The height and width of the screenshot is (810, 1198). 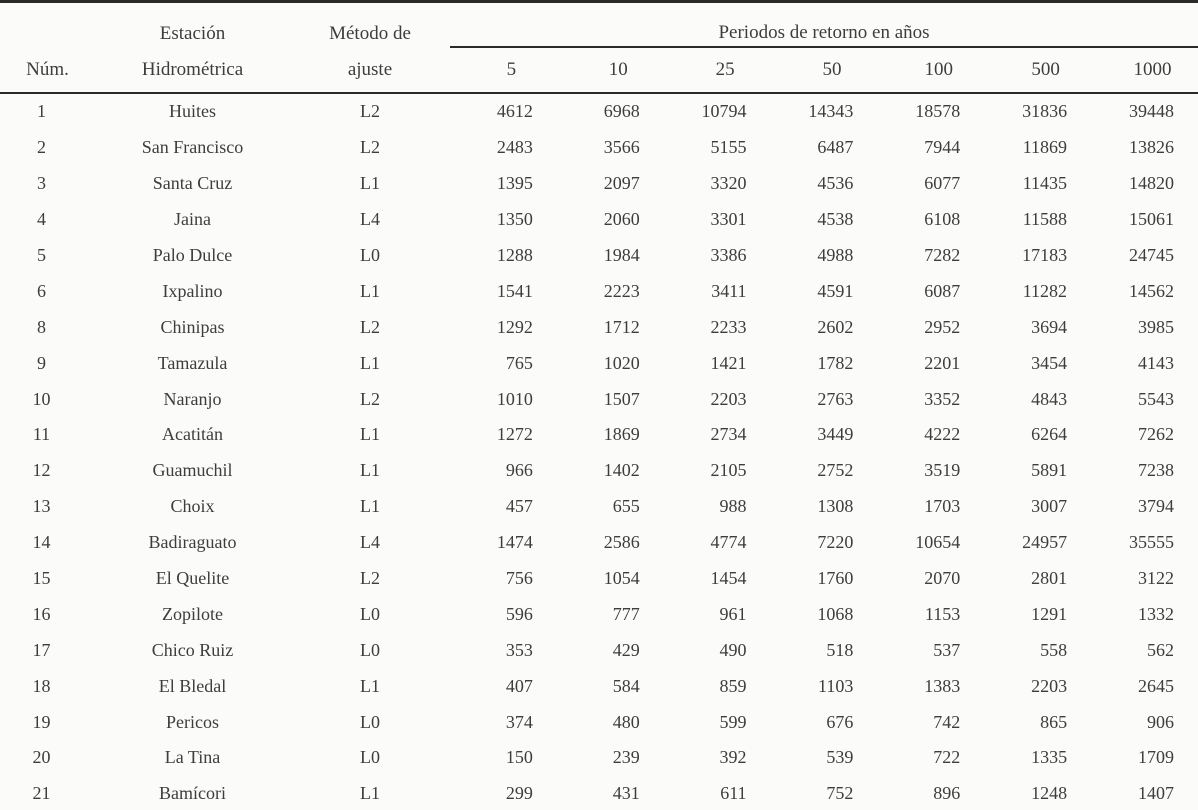 What do you see at coordinates (840, 721) in the screenshot?
I see `cell-value: 676` at bounding box center [840, 721].